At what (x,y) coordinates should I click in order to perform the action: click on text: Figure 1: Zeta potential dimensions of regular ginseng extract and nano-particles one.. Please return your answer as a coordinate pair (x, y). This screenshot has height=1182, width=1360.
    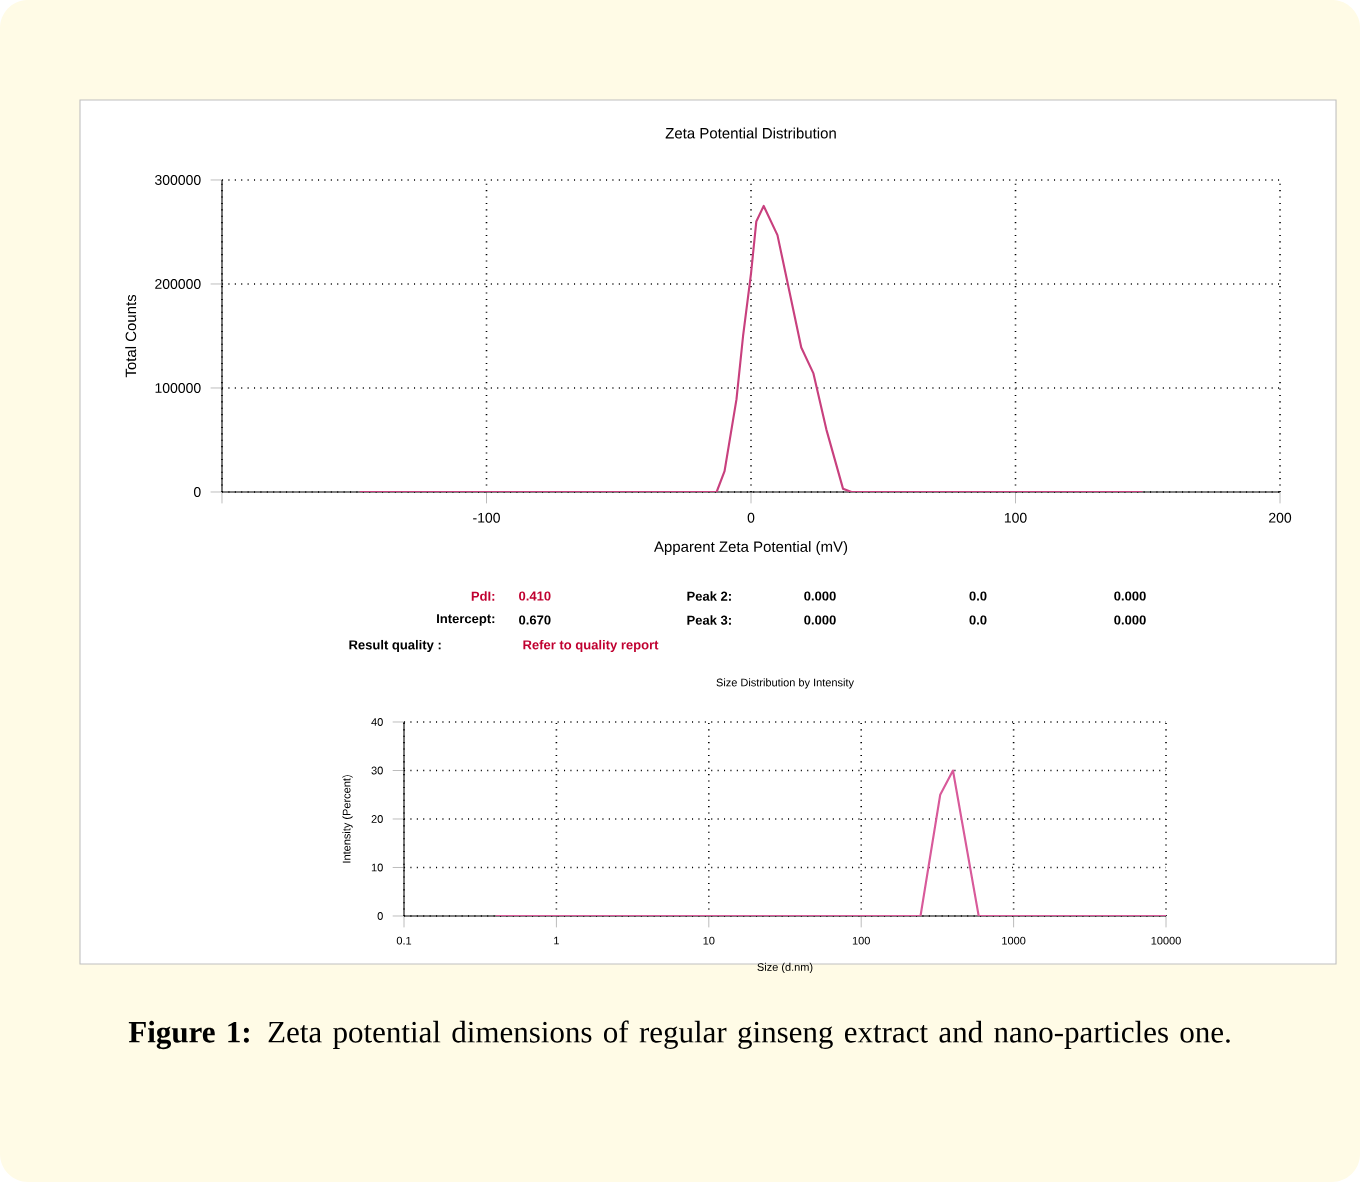
    Looking at the image, I should click on (679, 1035).